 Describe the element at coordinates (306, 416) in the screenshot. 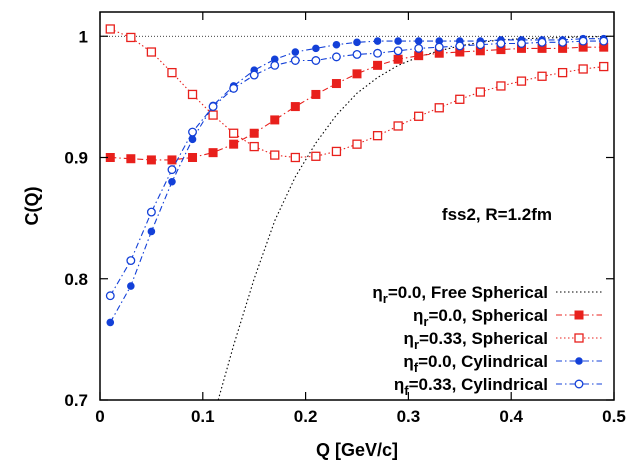

I see `x-tick-label: 0.2` at that location.